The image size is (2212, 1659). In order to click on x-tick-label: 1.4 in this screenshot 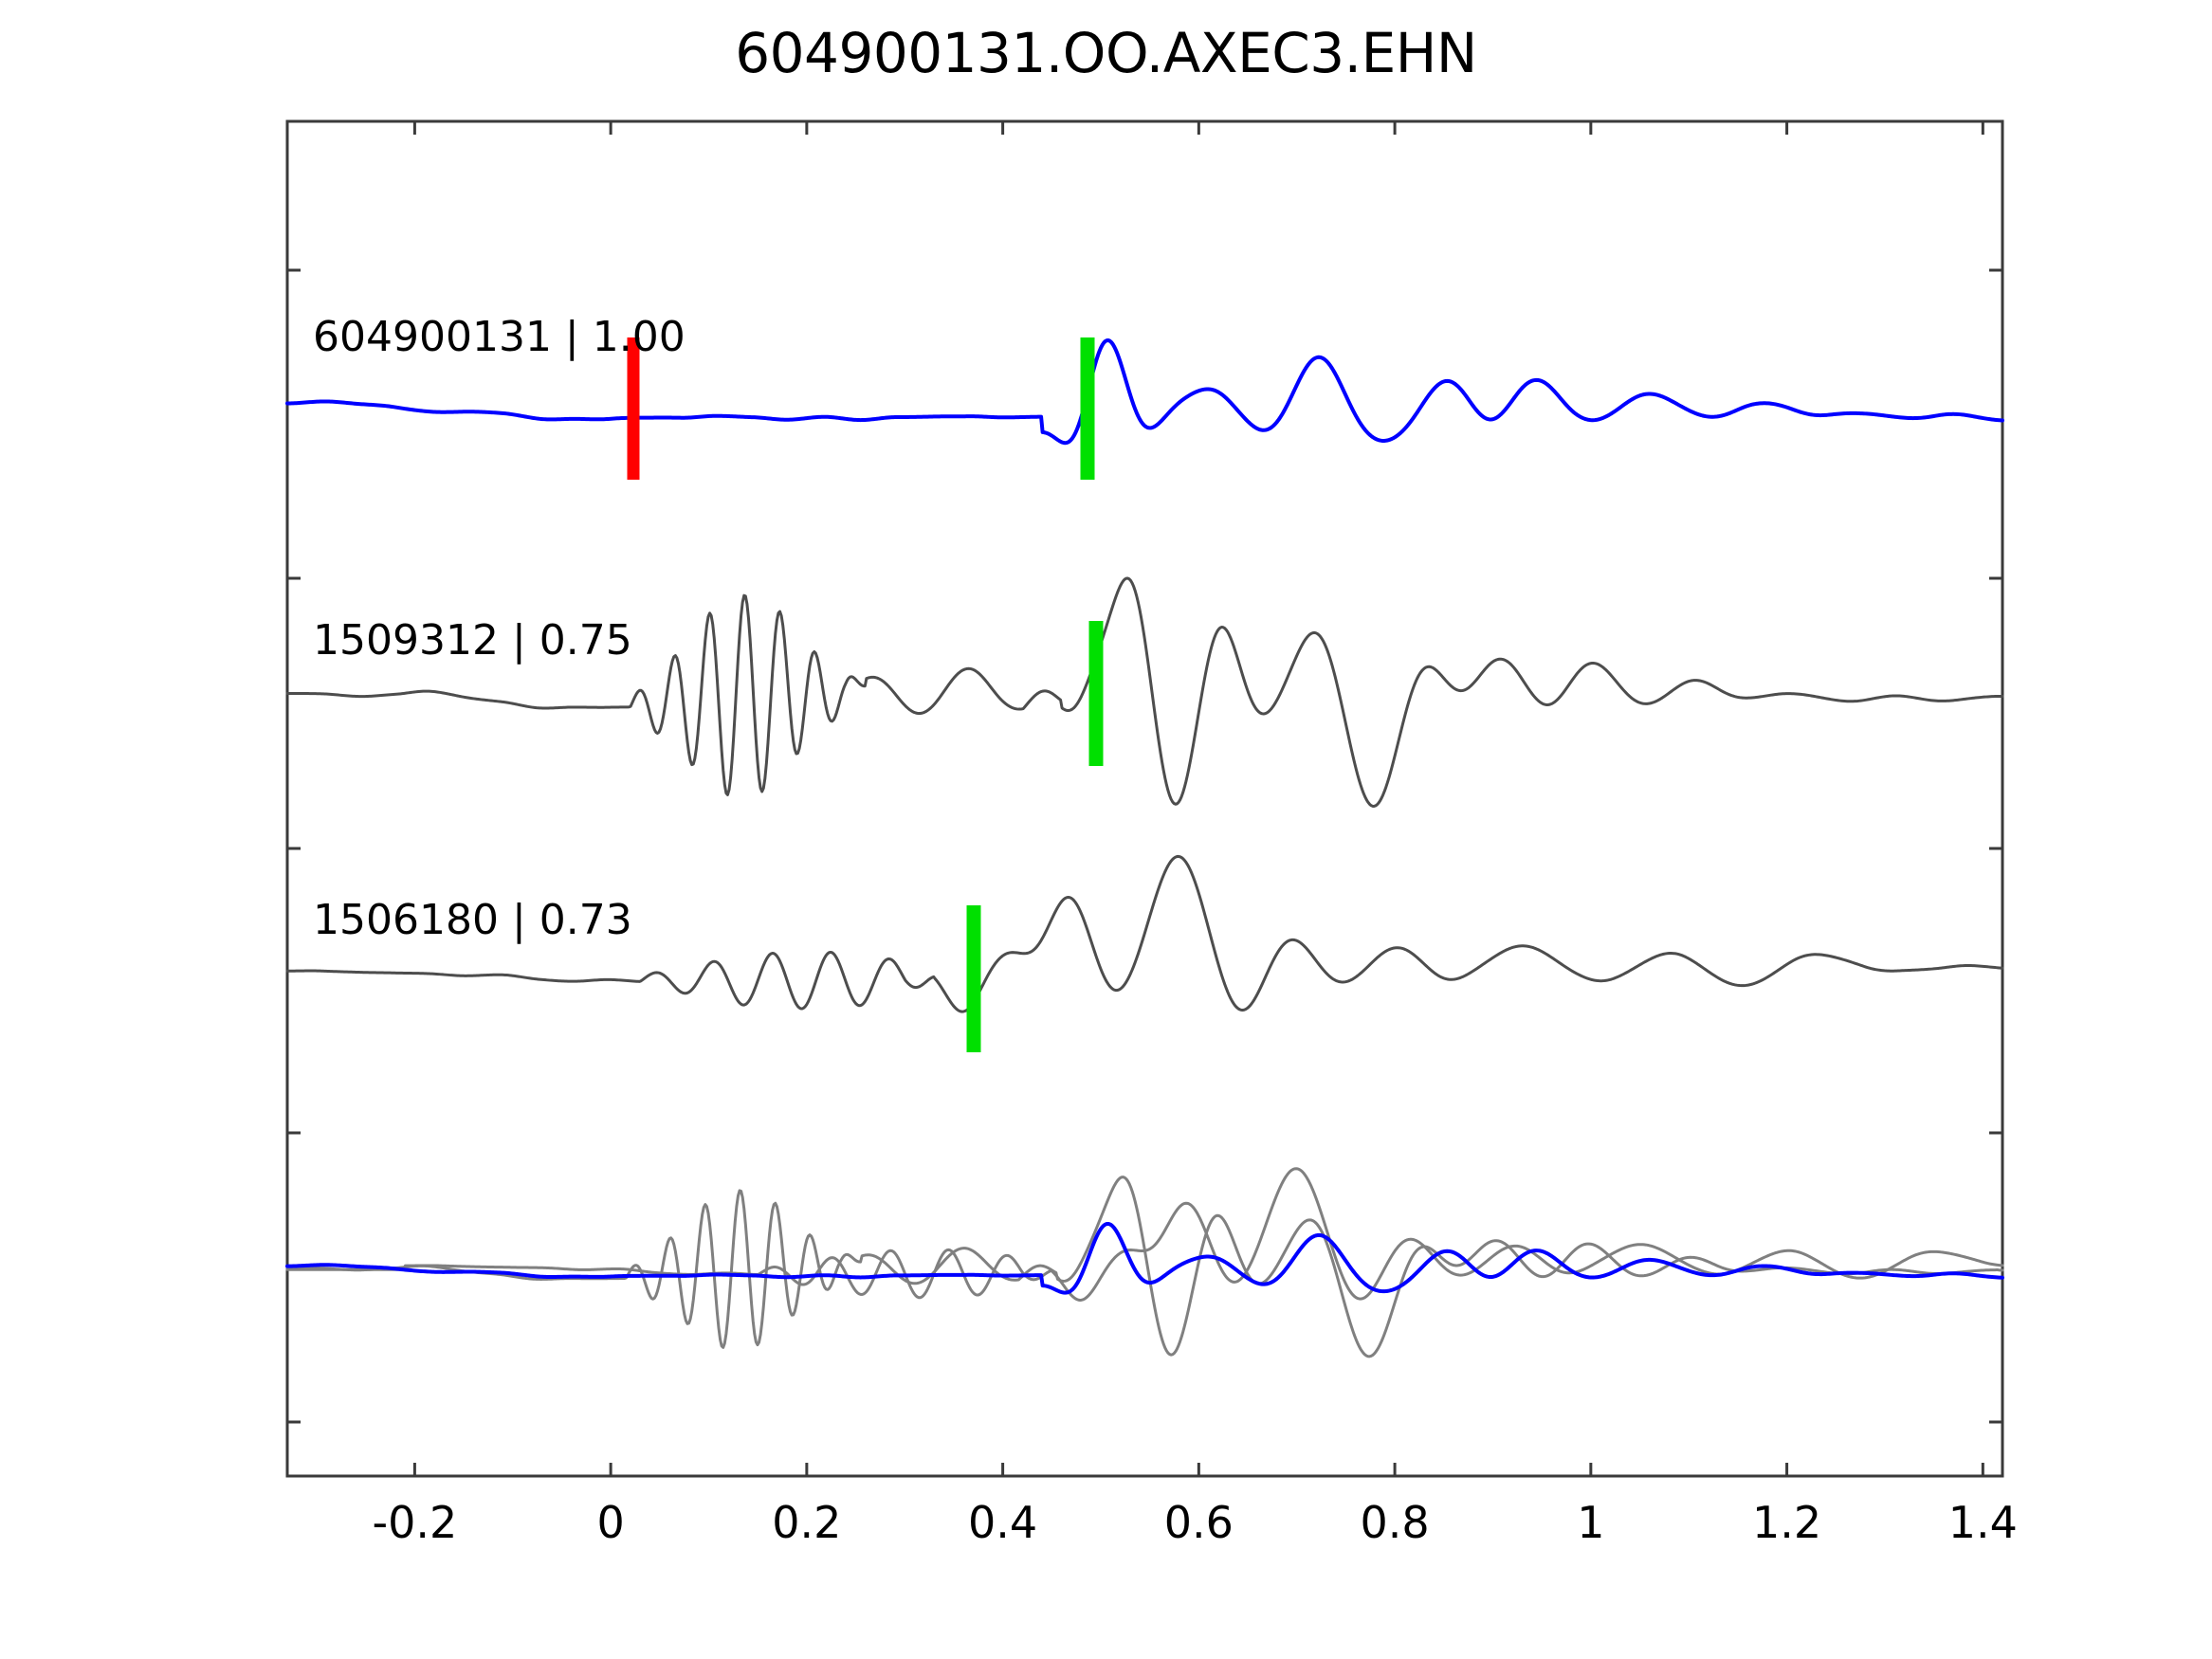, I will do `click(1982, 1522)`.